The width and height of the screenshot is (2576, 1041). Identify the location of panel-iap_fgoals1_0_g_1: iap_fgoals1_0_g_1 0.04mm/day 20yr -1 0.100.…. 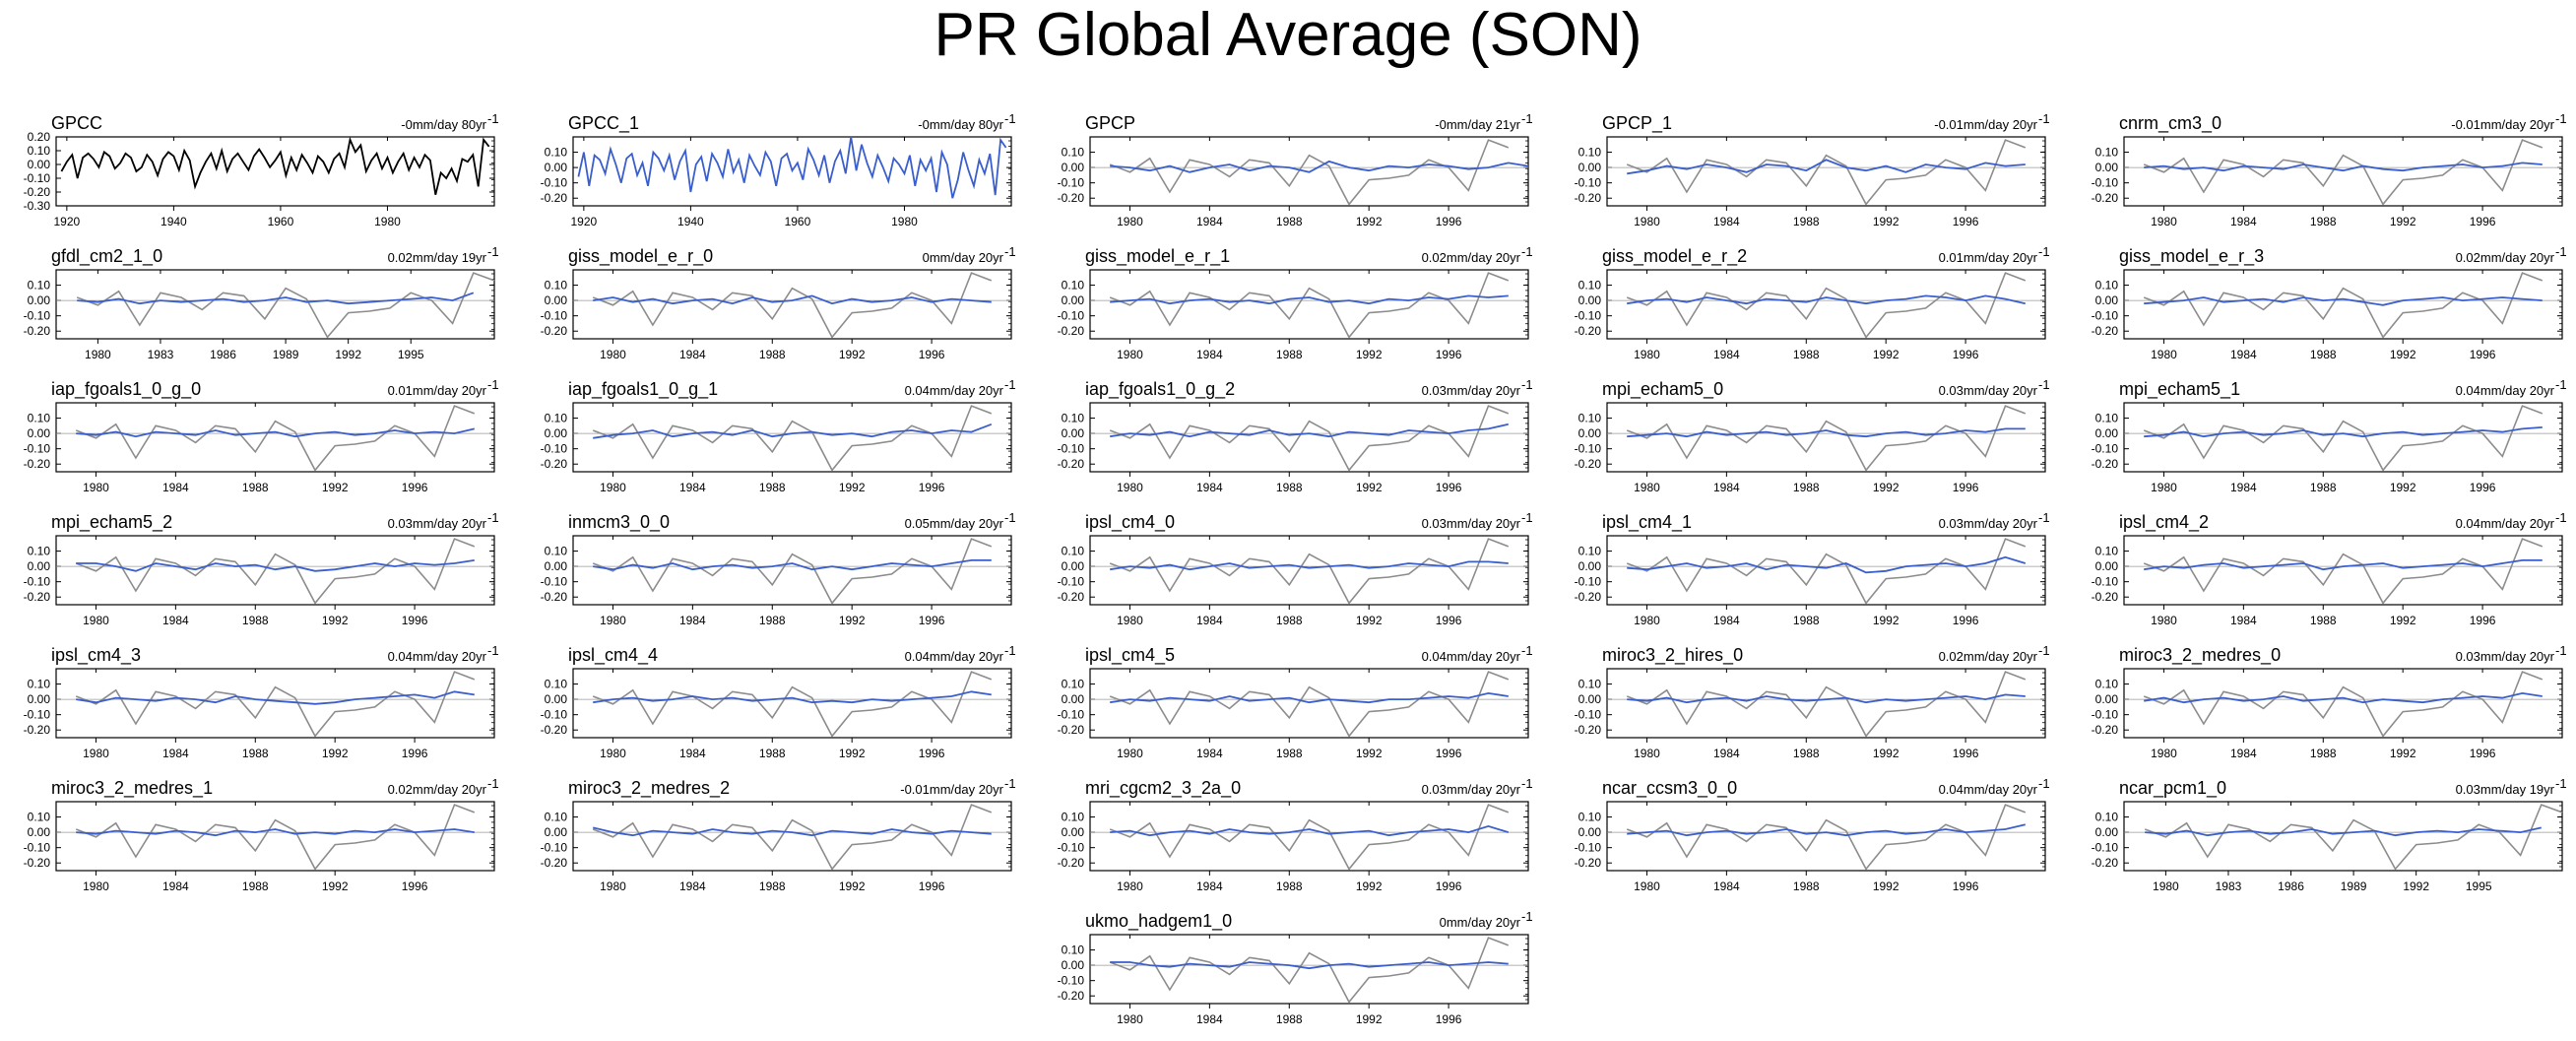
(778, 435).